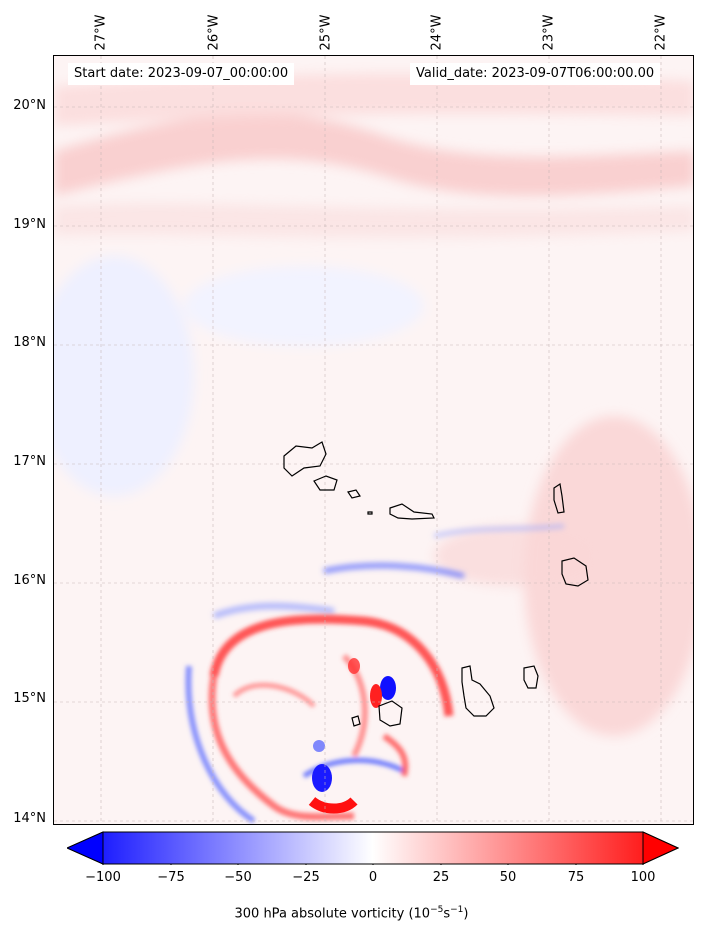 The image size is (703, 936). What do you see at coordinates (103, 877) in the screenshot?
I see `colorbar-tick: −100` at bounding box center [103, 877].